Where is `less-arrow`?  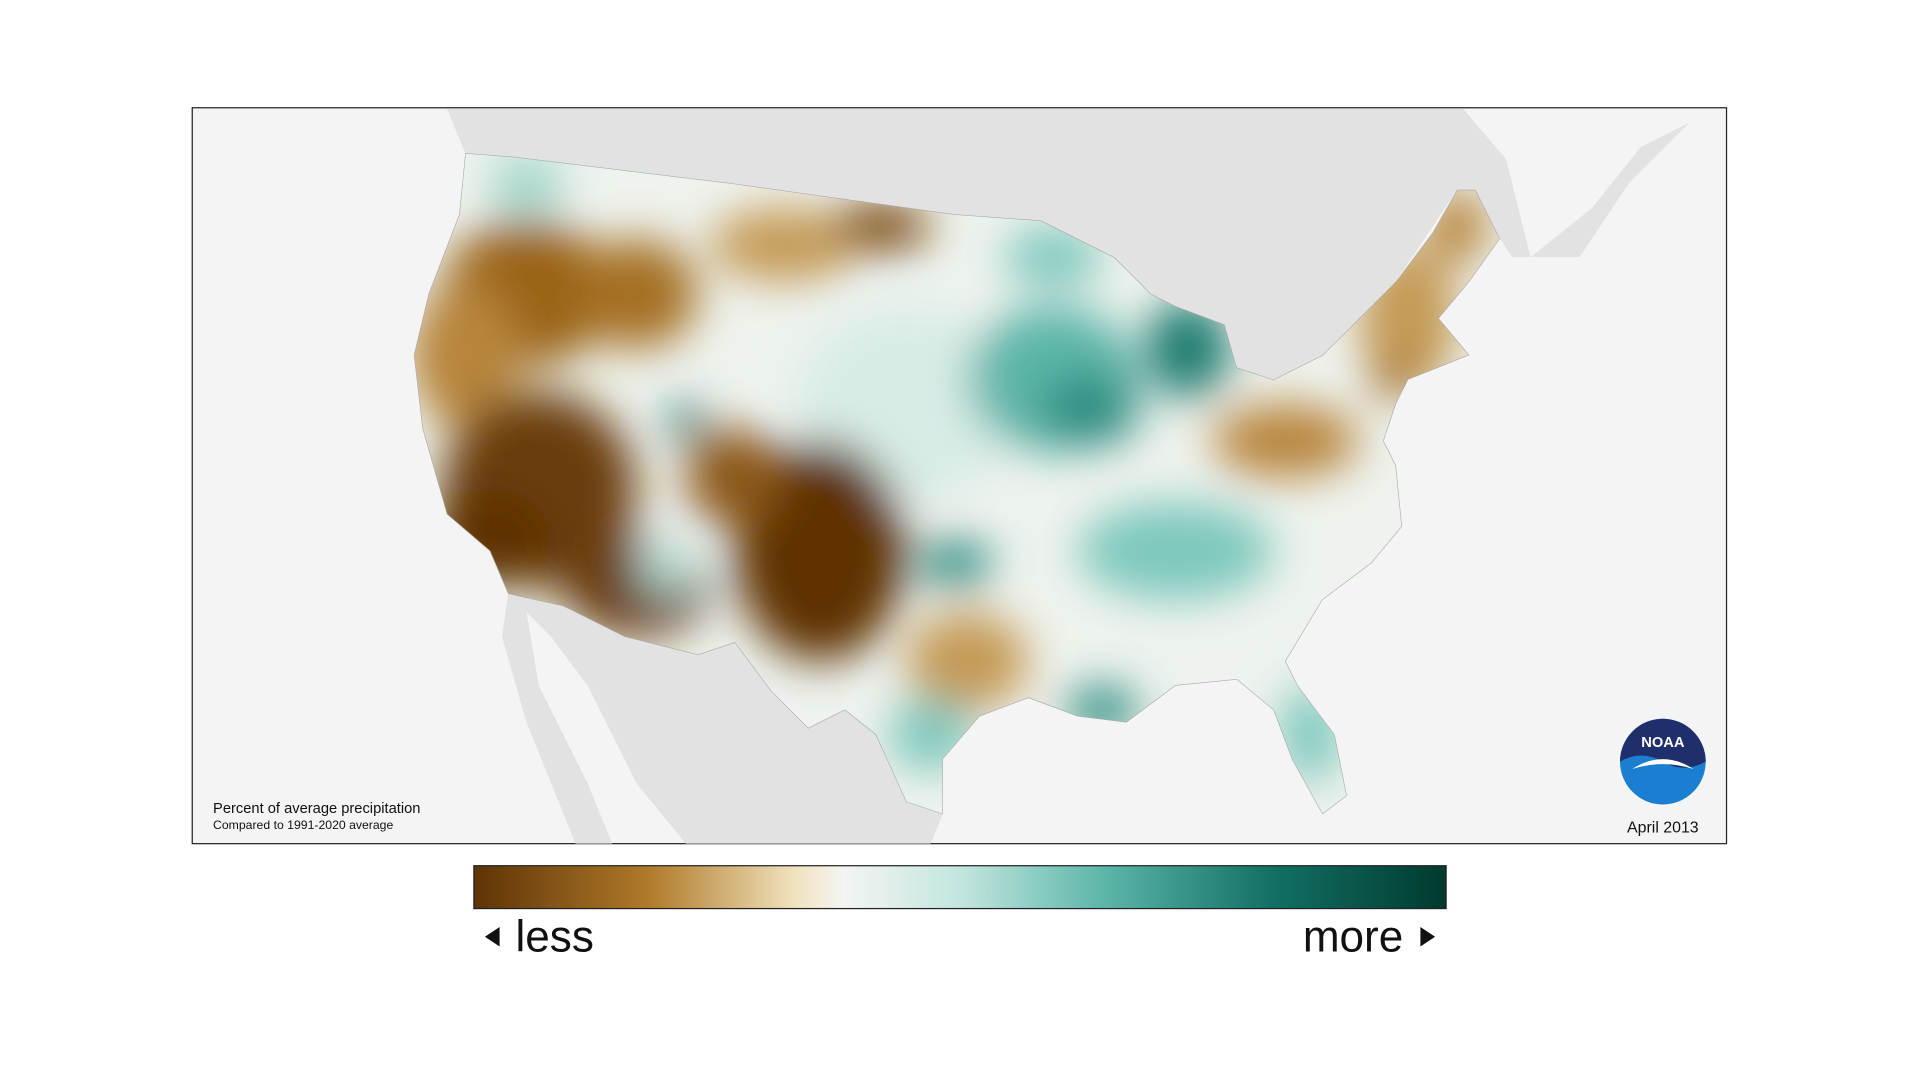 less-arrow is located at coordinates (492, 936).